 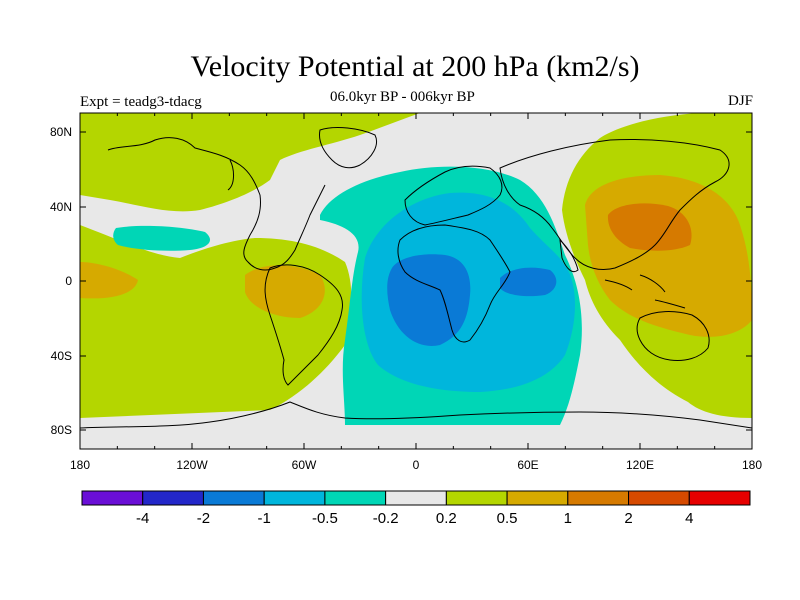 What do you see at coordinates (649, 227) in the screenshot?
I see `japan-dark-orange-core` at bounding box center [649, 227].